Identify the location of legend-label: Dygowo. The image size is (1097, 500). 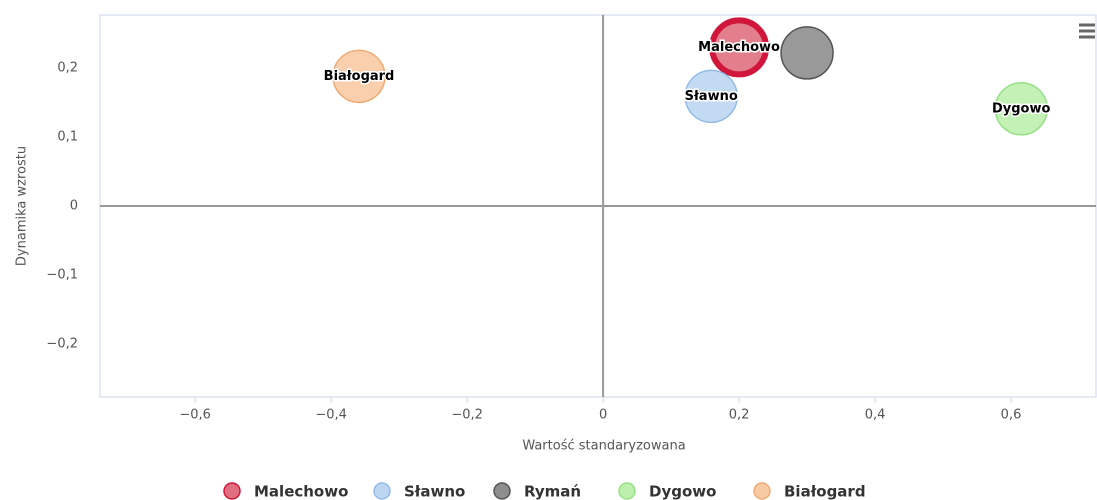
(682, 491).